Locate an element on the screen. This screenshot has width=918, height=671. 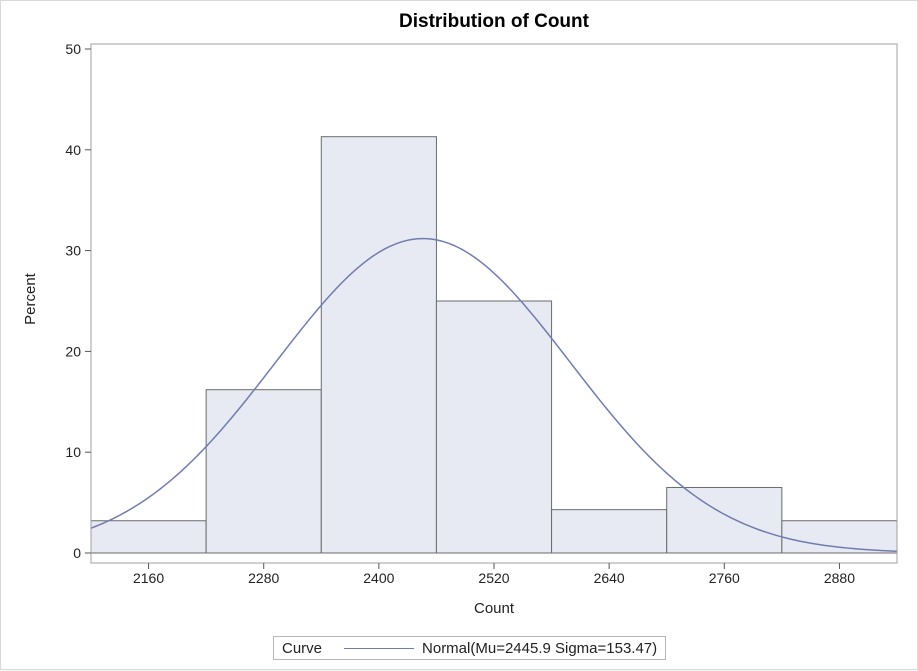
chart-title: Distribution of Count is located at coordinates (494, 21).